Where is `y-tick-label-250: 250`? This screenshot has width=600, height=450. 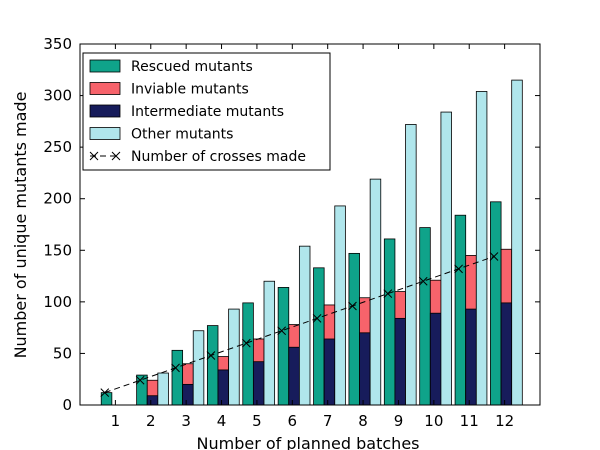
y-tick-label-250: 250 is located at coordinates (57, 147).